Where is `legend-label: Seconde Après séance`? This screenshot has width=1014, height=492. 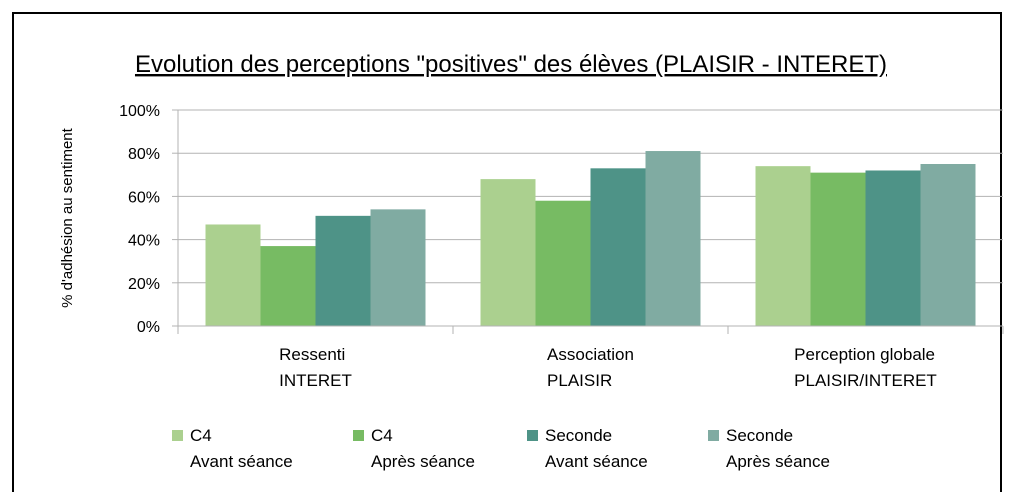 legend-label: Seconde Après séance is located at coordinates (778, 448).